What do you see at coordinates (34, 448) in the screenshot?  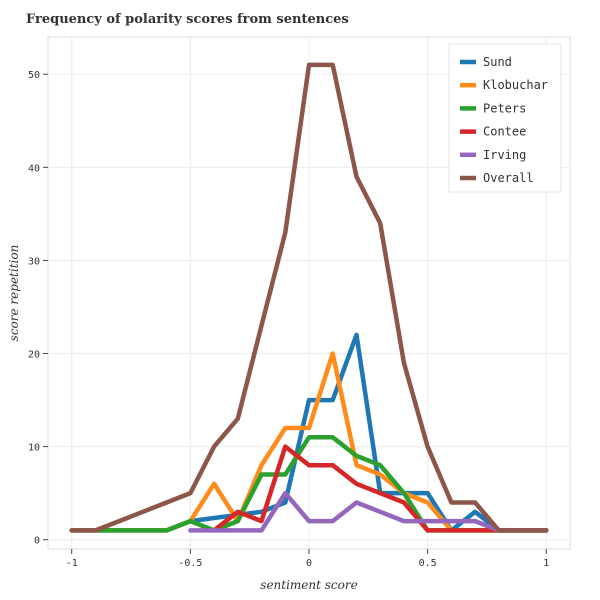 I see `y-tick-label-1: 10` at bounding box center [34, 448].